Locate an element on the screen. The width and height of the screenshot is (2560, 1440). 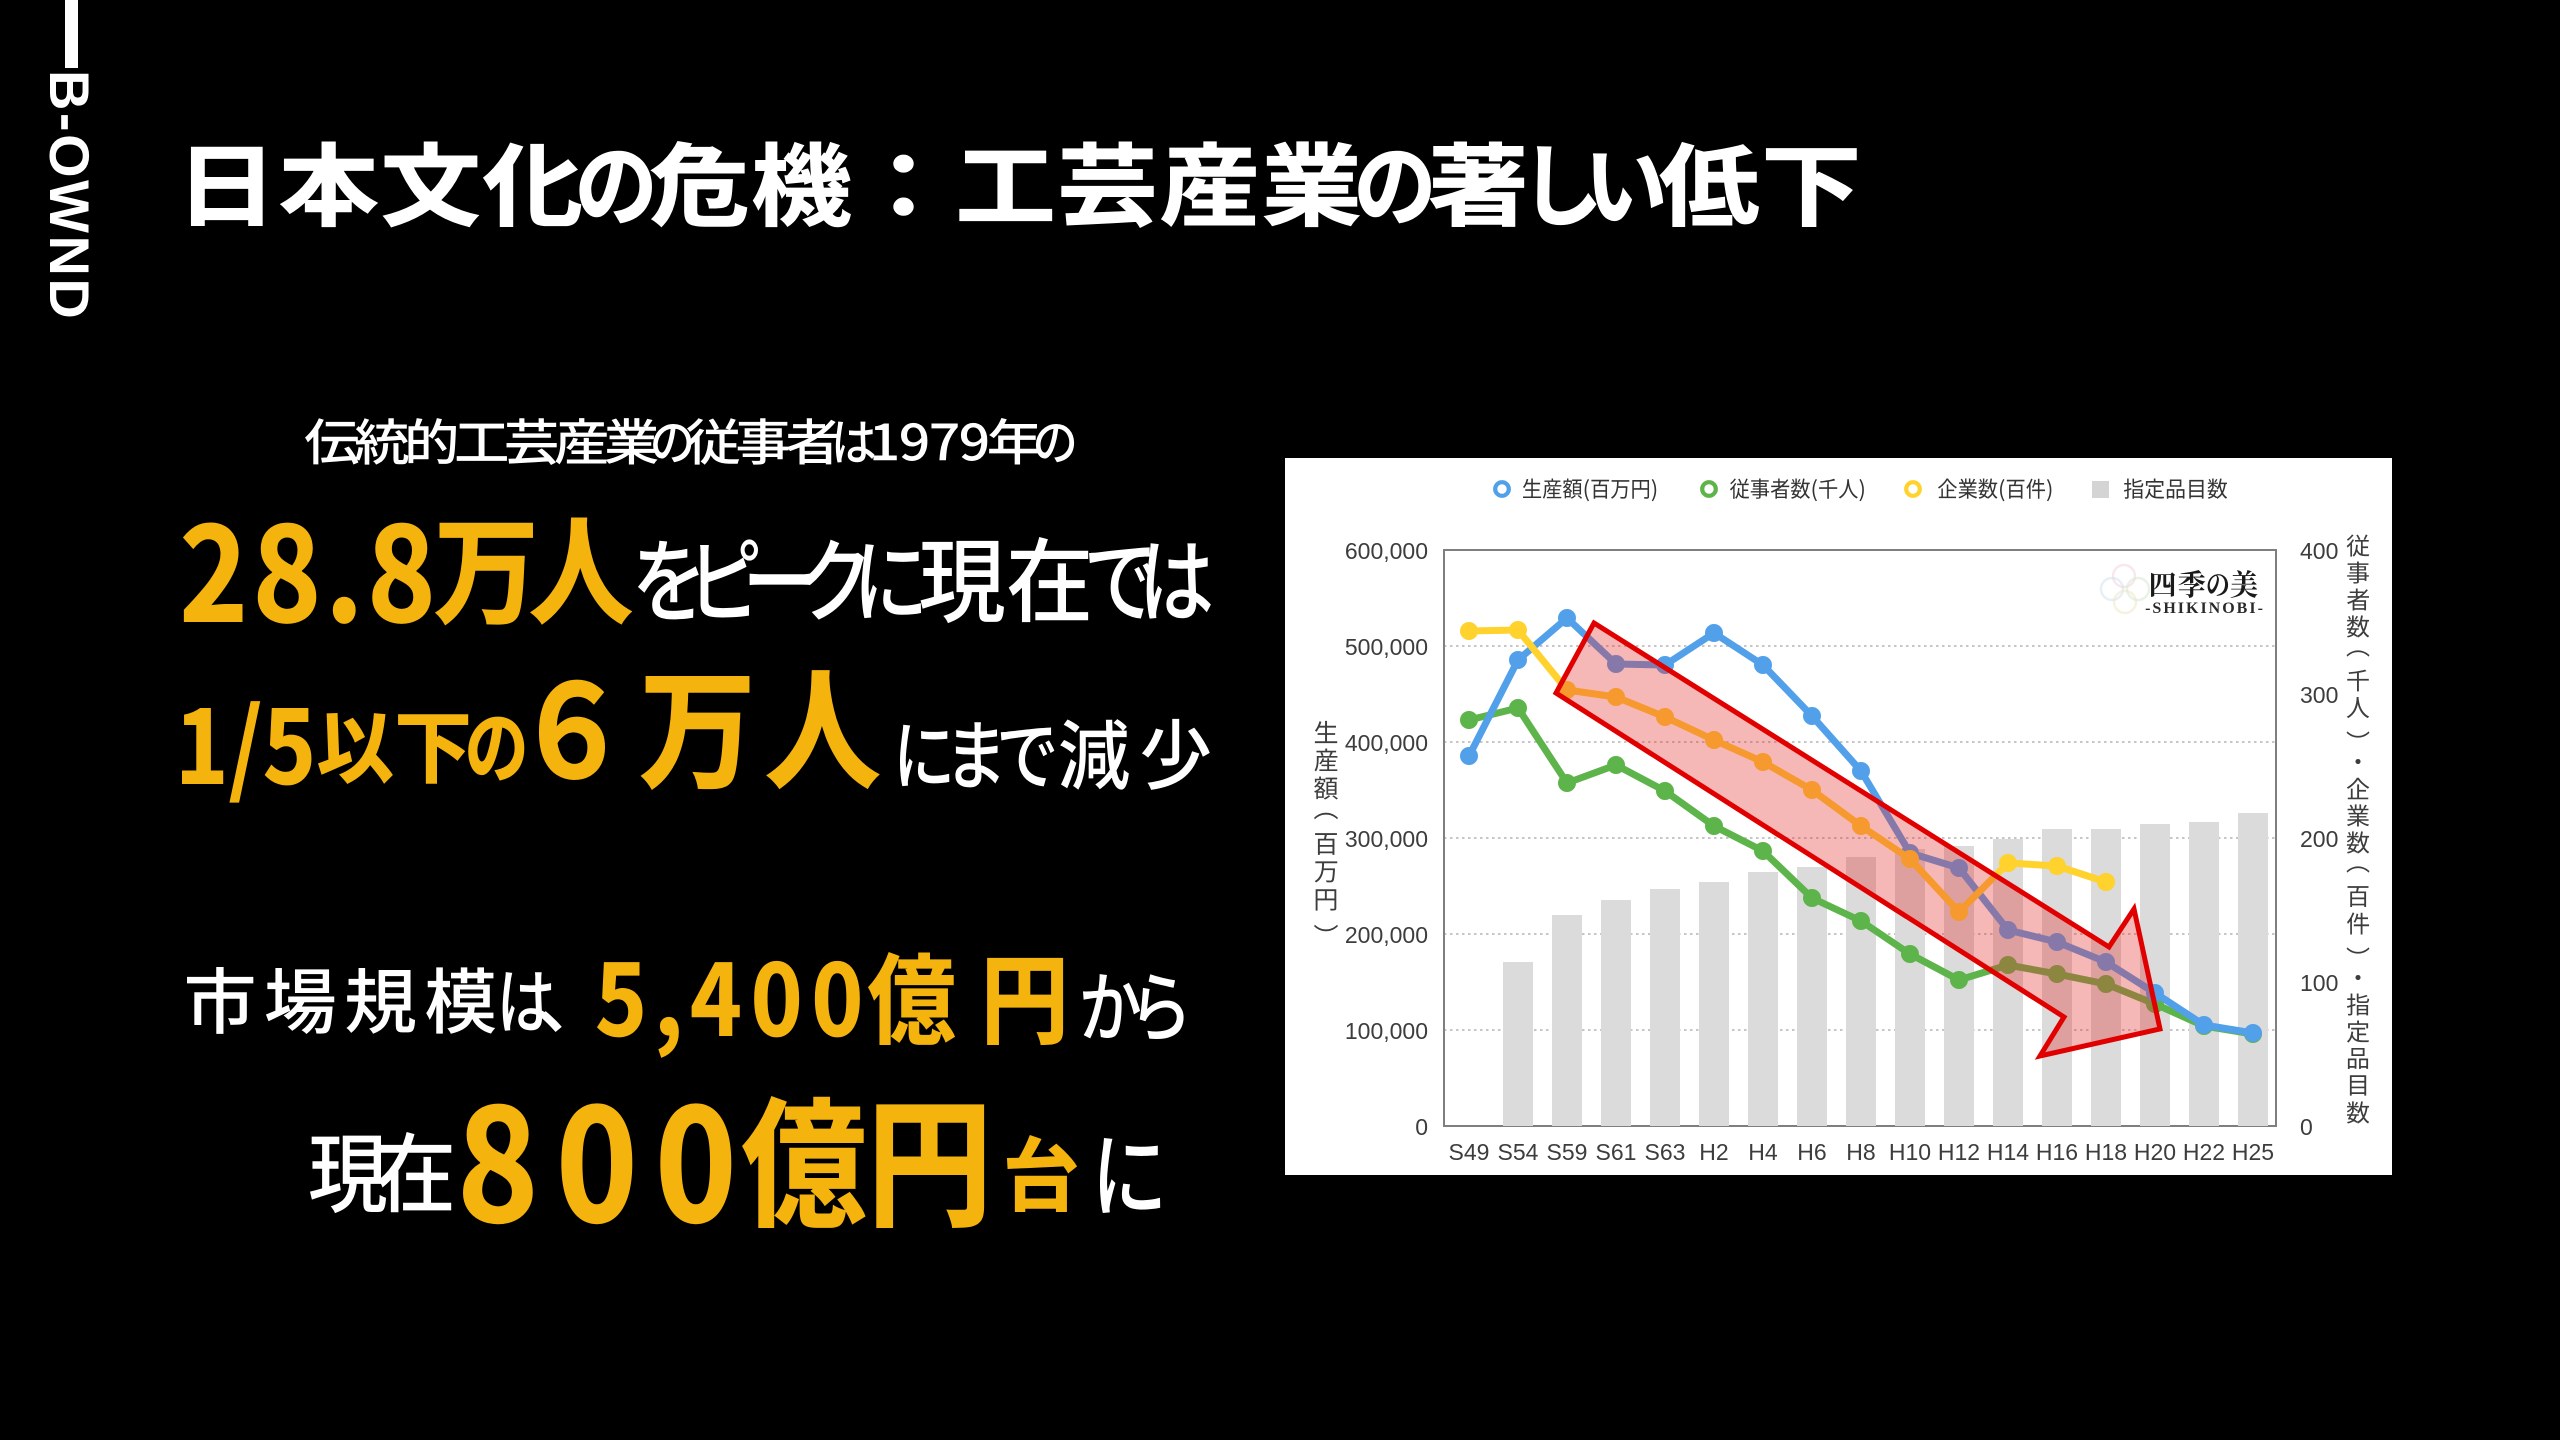
svg-text: 100,000 is located at coordinates (1386, 1031).